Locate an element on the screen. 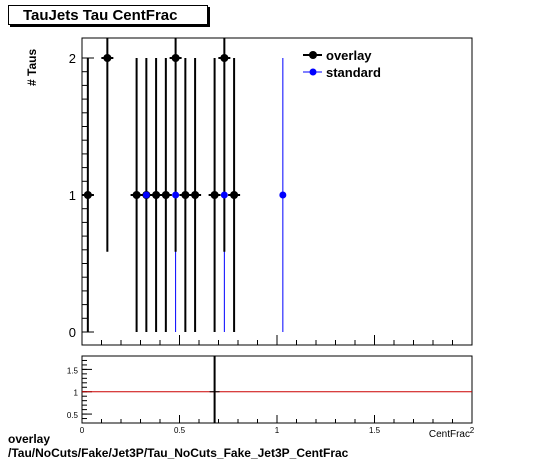 This screenshot has height=462, width=546. x-axis-label: CentFrac is located at coordinates (449, 434).